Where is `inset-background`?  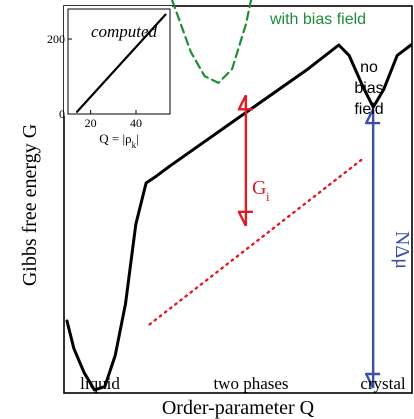 inset-background is located at coordinates (118, 61).